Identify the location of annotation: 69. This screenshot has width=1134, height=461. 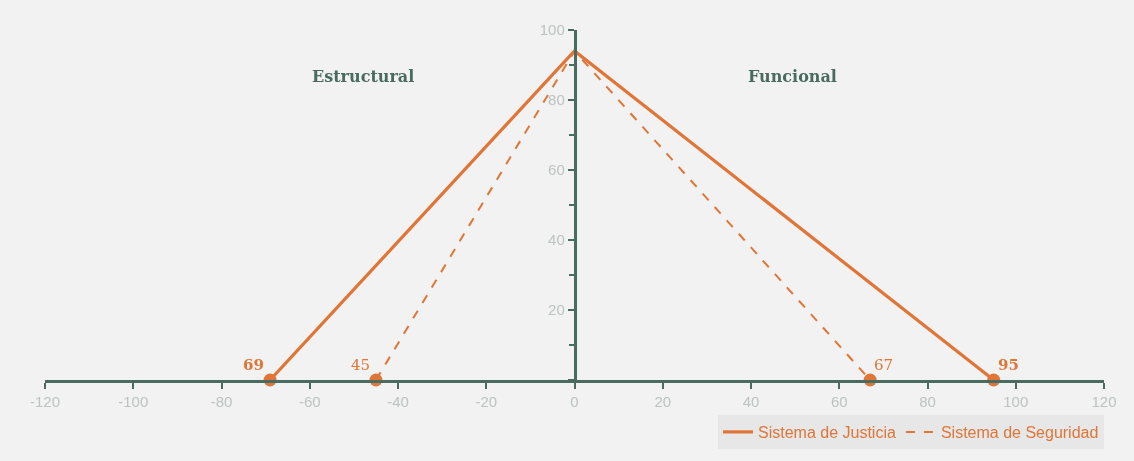
(253, 365).